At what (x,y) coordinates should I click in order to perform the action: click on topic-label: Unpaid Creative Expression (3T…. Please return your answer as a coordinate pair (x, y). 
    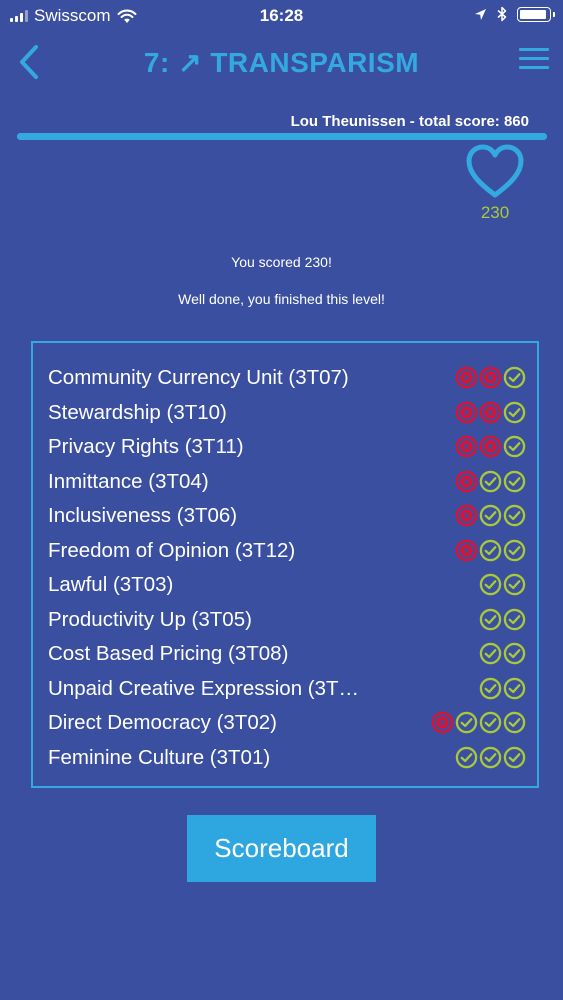
    Looking at the image, I should click on (204, 688).